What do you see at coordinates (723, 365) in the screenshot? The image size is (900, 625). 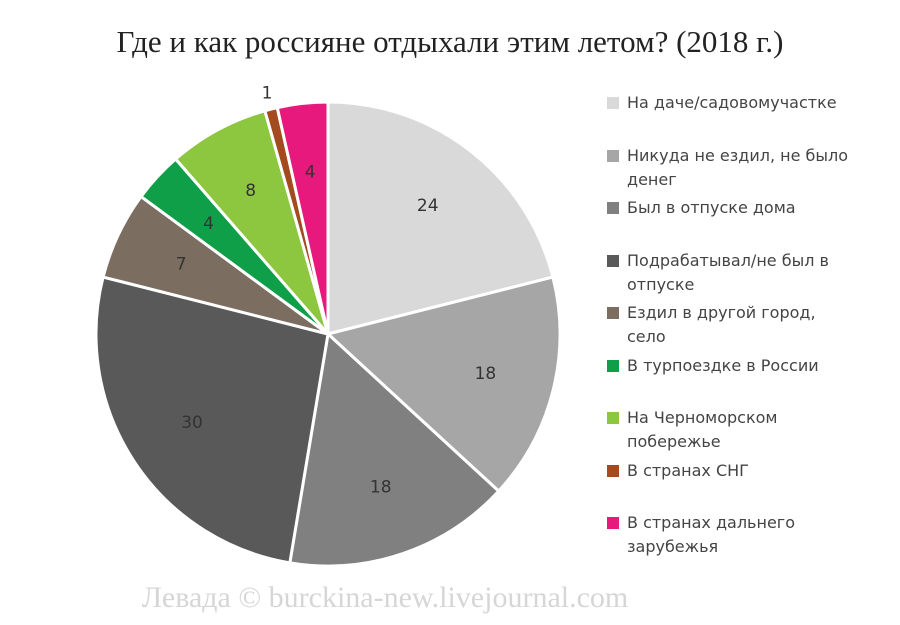 I see `legend-label: В турпоездке в России` at bounding box center [723, 365].